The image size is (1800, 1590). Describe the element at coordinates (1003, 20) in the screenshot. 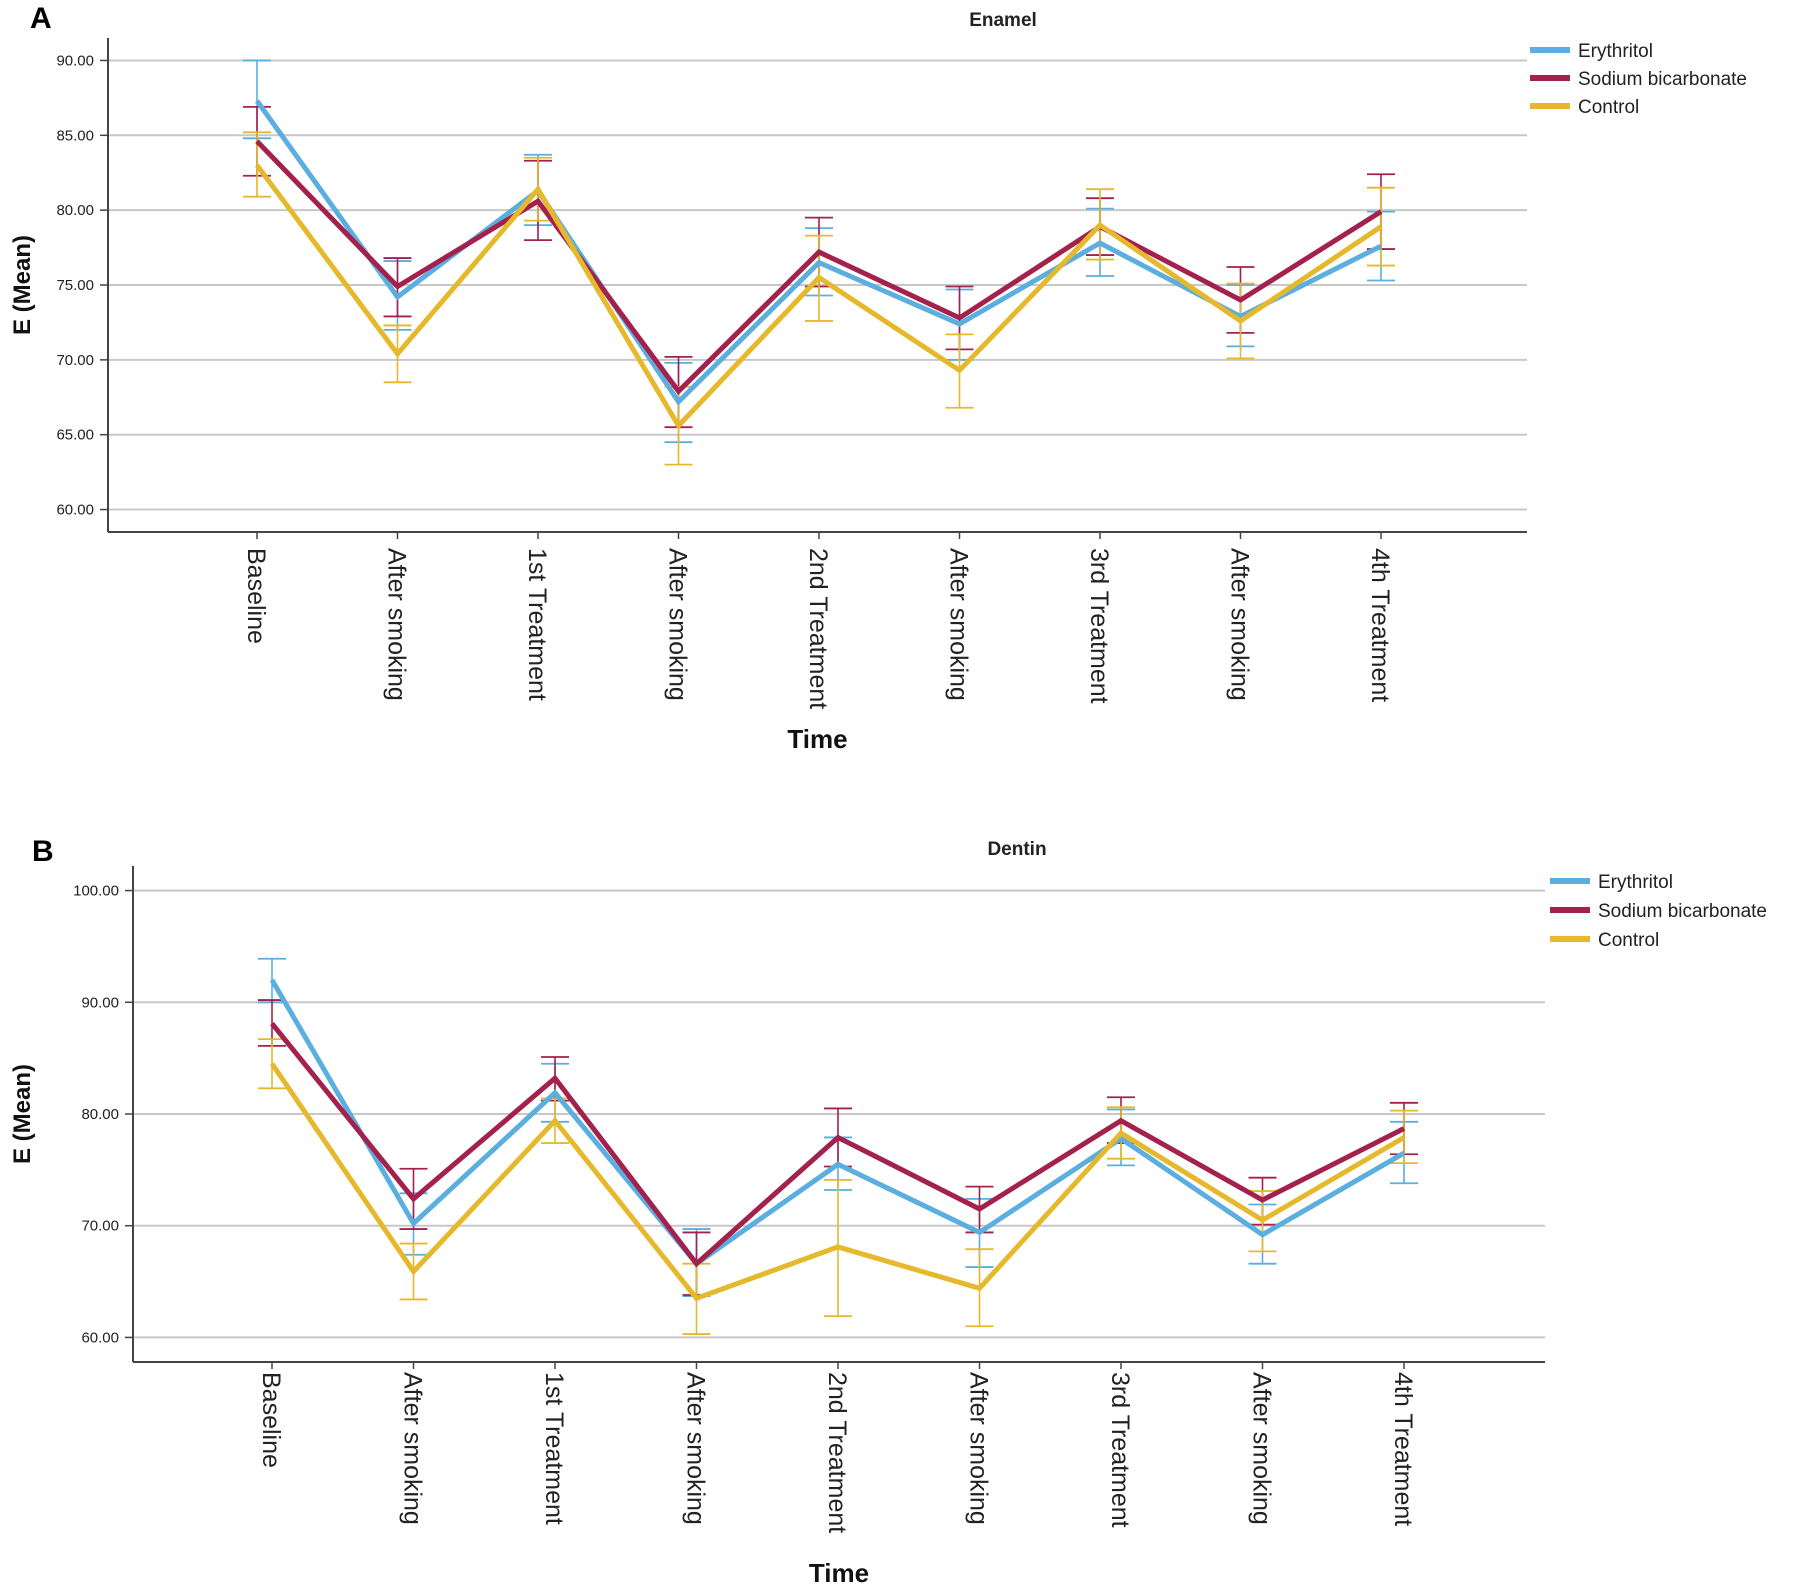

I see `chart-title: Enamel` at that location.